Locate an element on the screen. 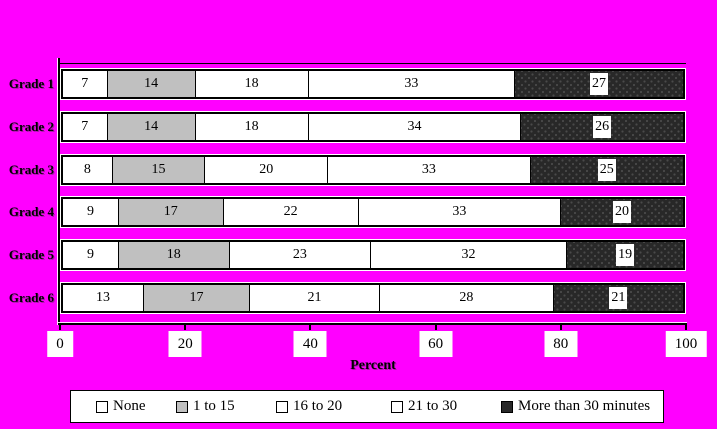 The width and height of the screenshot is (717, 429). segment-value-label: 25 is located at coordinates (606, 169).